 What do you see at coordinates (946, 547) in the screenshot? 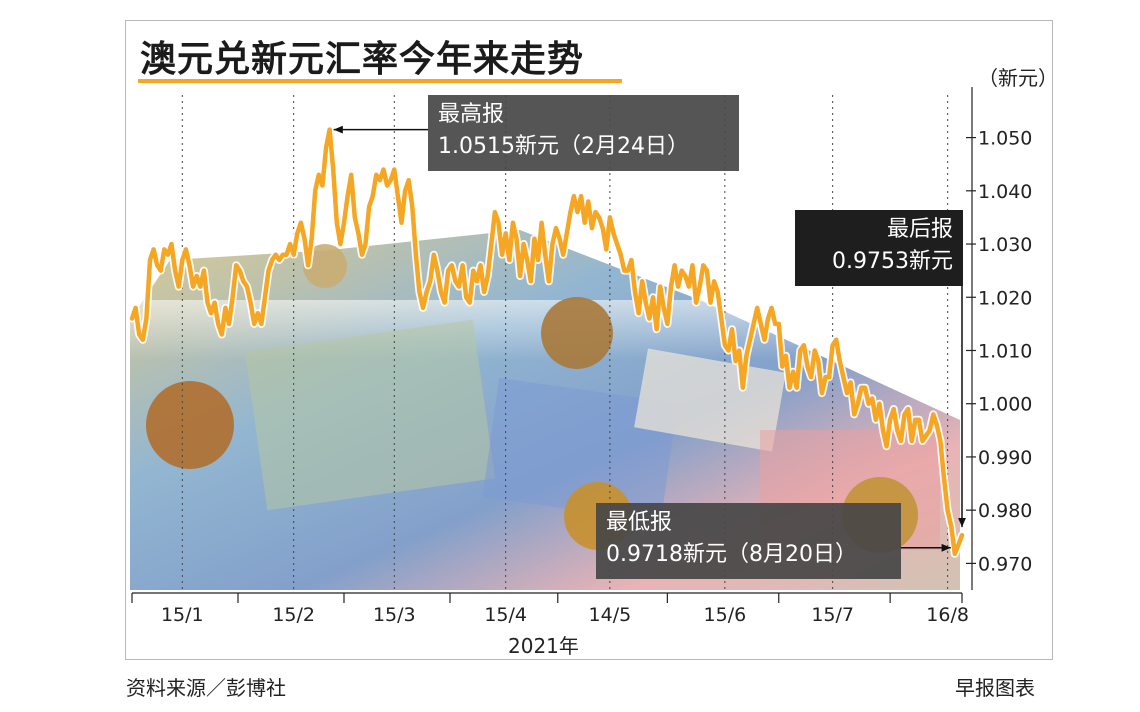
I see `min-pointer-head` at bounding box center [946, 547].